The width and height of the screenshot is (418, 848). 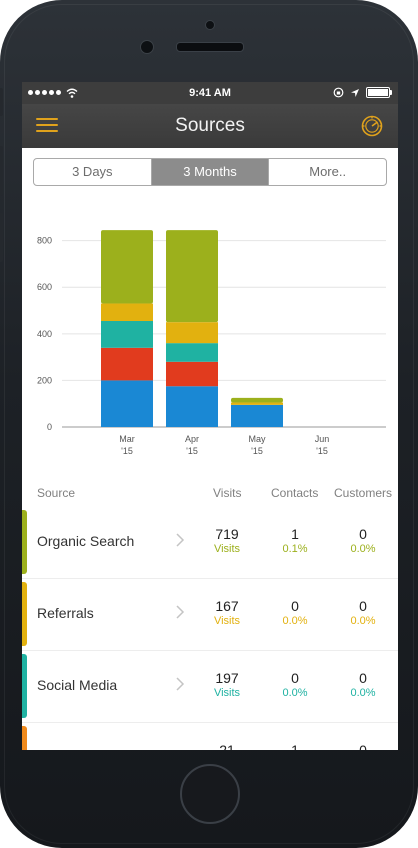 What do you see at coordinates (227, 606) in the screenshot?
I see `visits-count: 167` at bounding box center [227, 606].